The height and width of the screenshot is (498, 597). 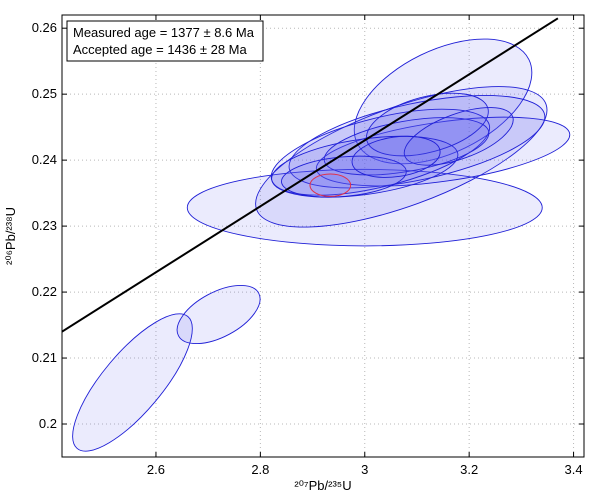 What do you see at coordinates (574, 469) in the screenshot?
I see `x-tick-label: 3.4` at bounding box center [574, 469].